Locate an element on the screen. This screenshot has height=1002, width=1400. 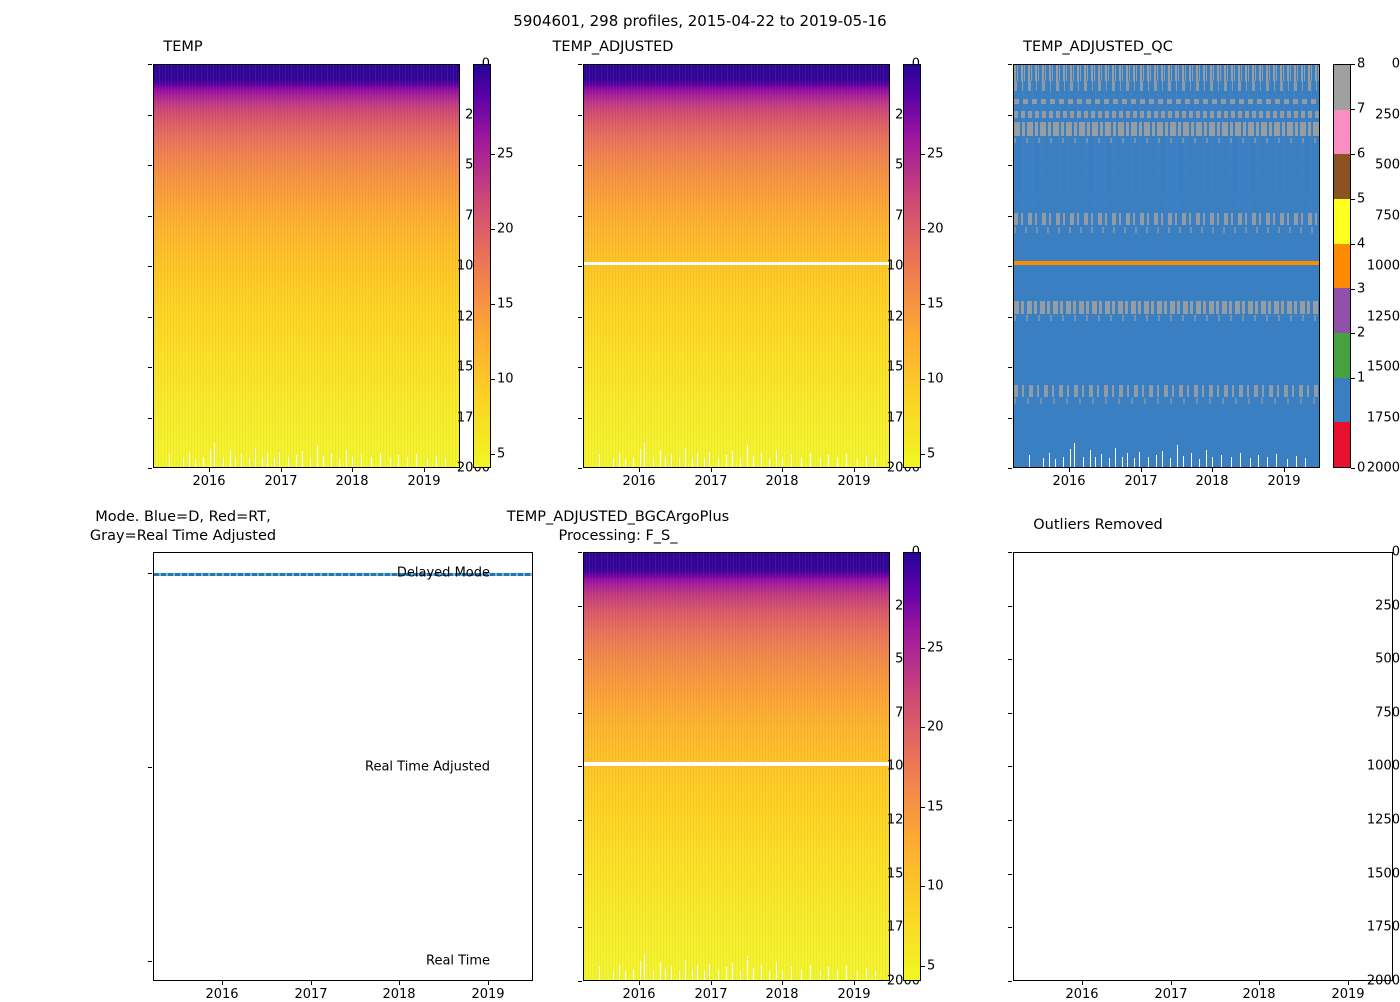
cbar-tick-label: 5 is located at coordinates (1361, 199).